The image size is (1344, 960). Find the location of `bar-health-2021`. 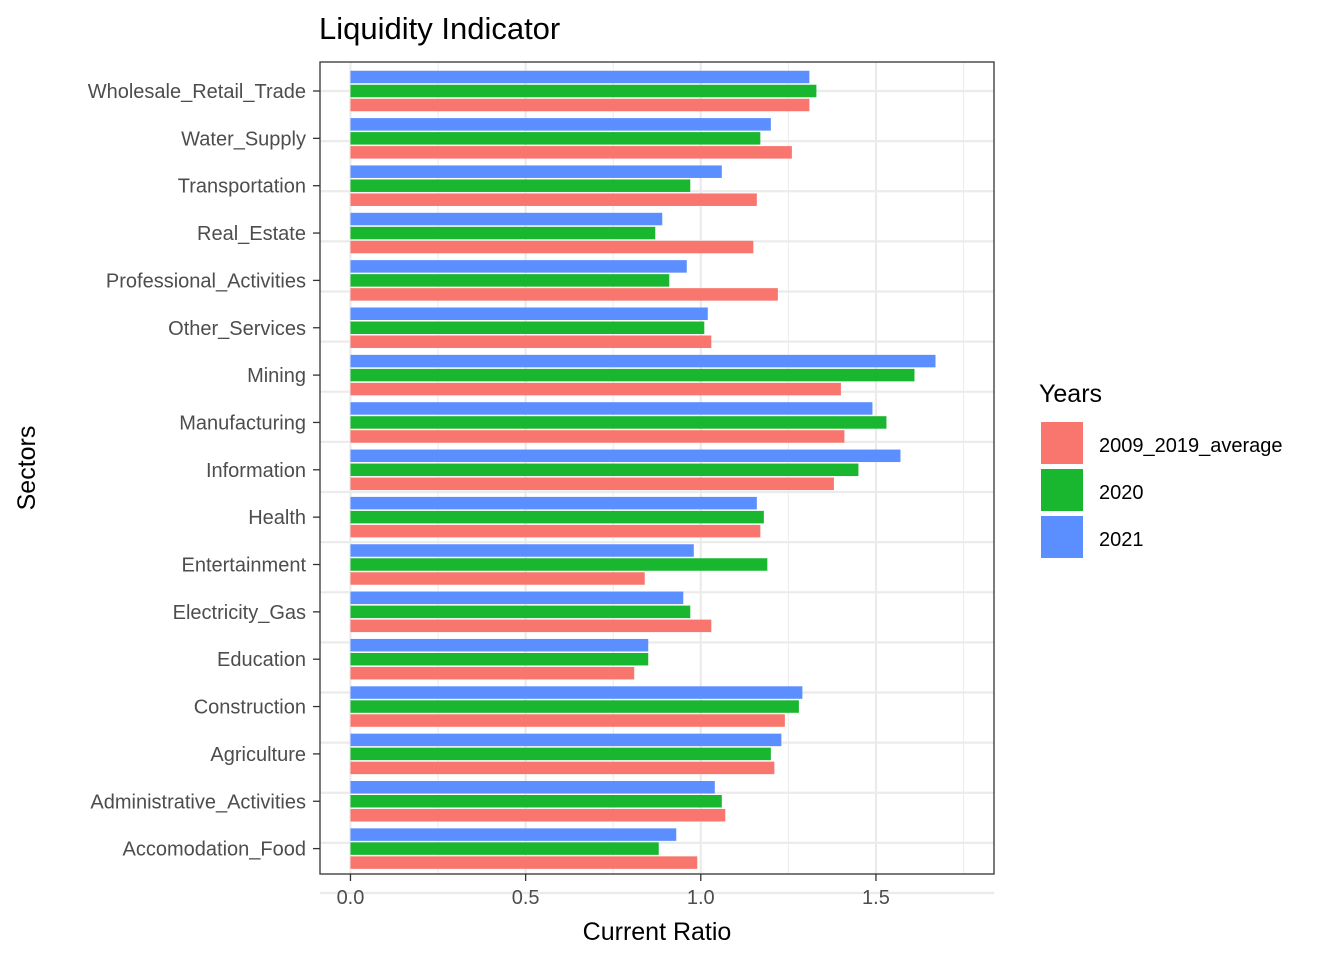

bar-health-2021 is located at coordinates (553, 503).